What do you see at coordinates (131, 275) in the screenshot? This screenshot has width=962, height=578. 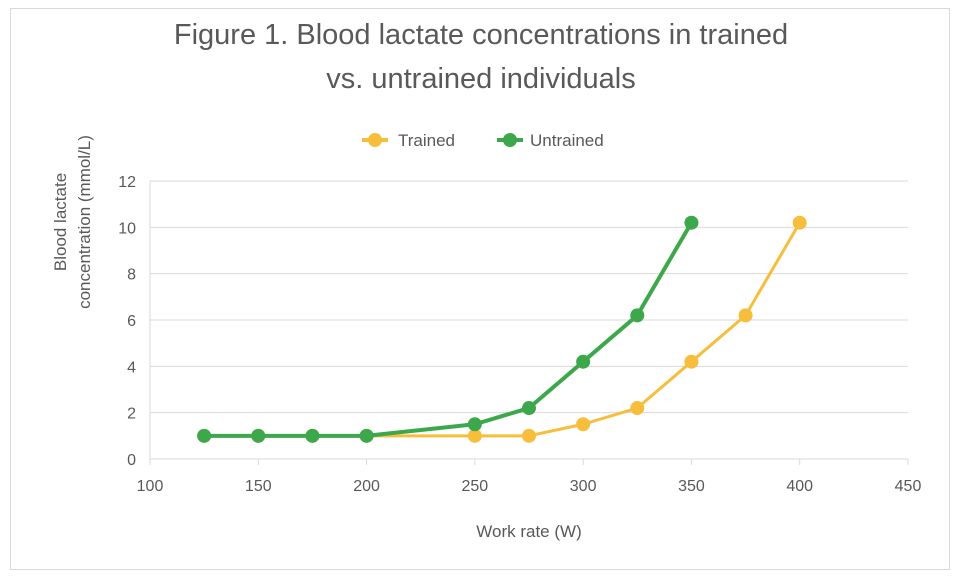 I see `y-tick-label: 8` at bounding box center [131, 275].